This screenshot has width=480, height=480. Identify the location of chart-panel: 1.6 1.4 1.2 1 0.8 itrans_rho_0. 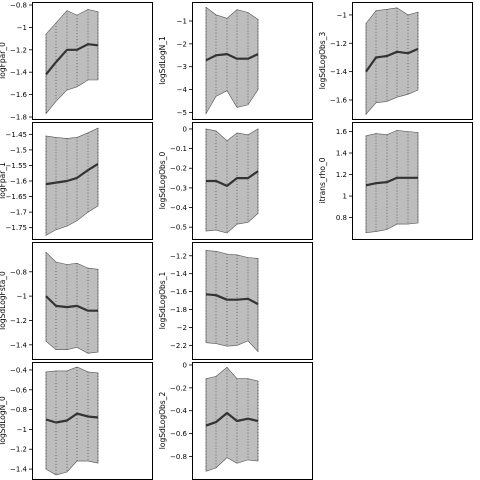
(395, 181).